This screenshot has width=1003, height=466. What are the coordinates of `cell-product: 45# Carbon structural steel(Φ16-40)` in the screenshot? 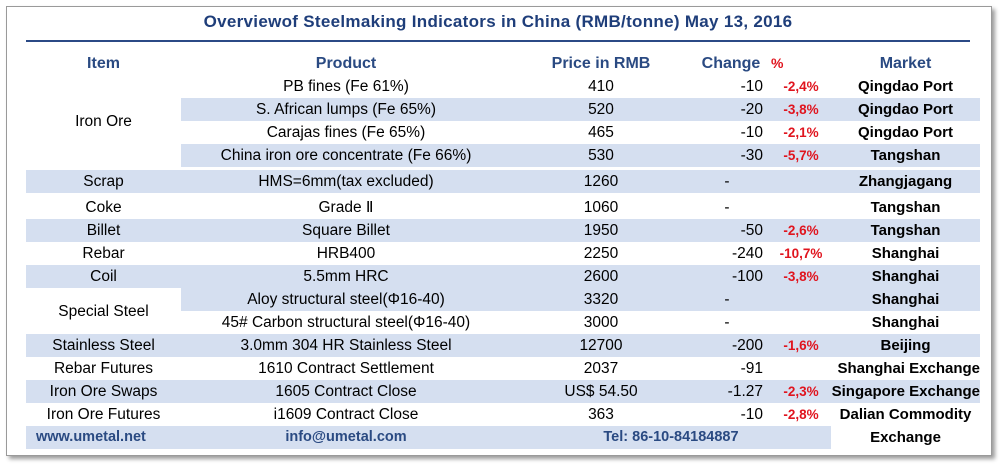 It's located at (346, 322).